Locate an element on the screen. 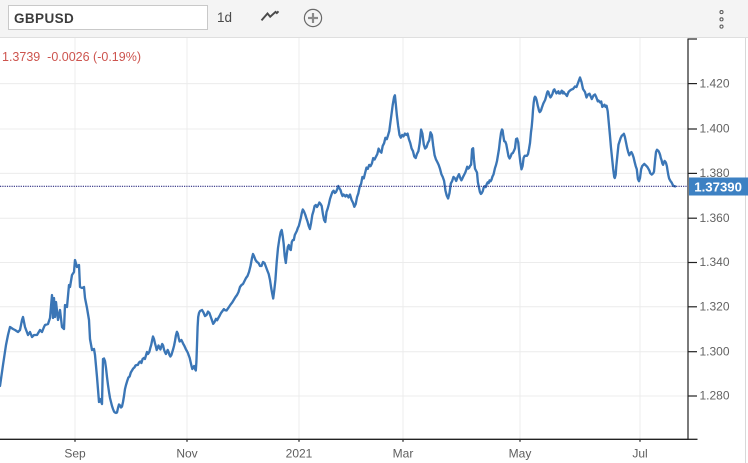 The image size is (748, 463). svg-text: Jul is located at coordinates (639, 453).